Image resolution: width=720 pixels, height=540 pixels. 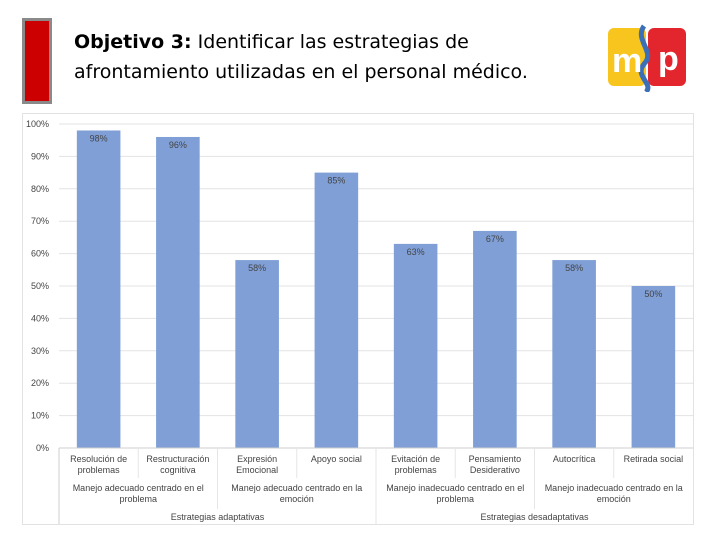 What do you see at coordinates (415, 459) in the screenshot?
I see `category-label: Evitación de` at bounding box center [415, 459].